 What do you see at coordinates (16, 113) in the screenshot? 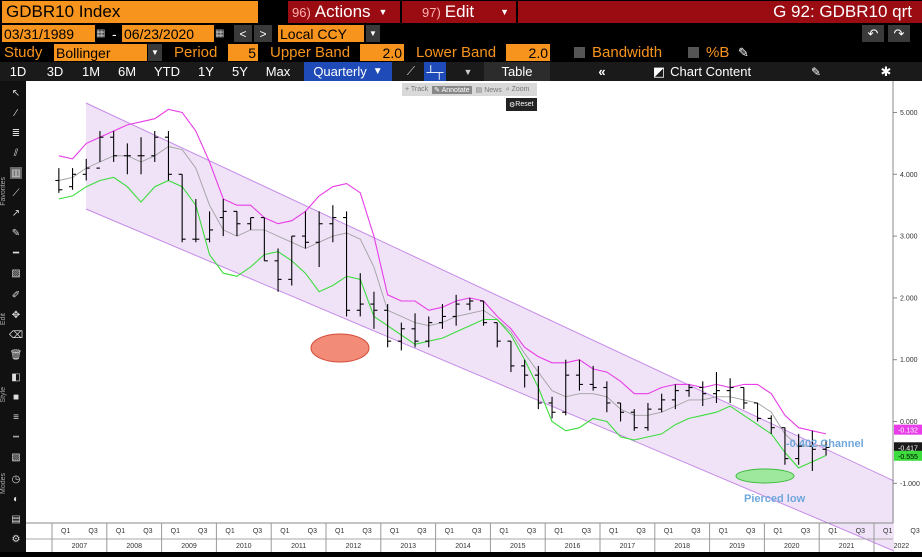
I see `line-tool-icon: ∕` at bounding box center [16, 113].